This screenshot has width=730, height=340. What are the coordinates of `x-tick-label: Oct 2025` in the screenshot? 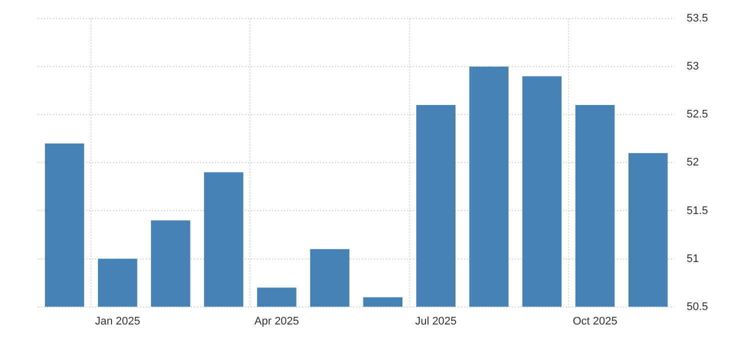 It's located at (595, 321).